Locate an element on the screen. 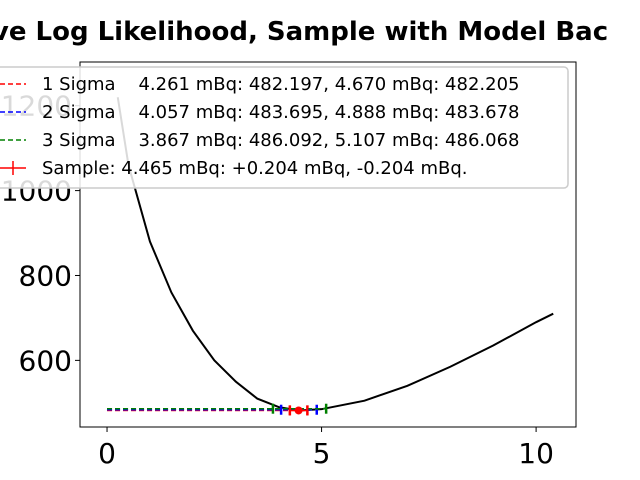 Image resolution: width=640 pixels, height=480 pixels. x-axis-label: Sample (mBq) is located at coordinates (328, 478).